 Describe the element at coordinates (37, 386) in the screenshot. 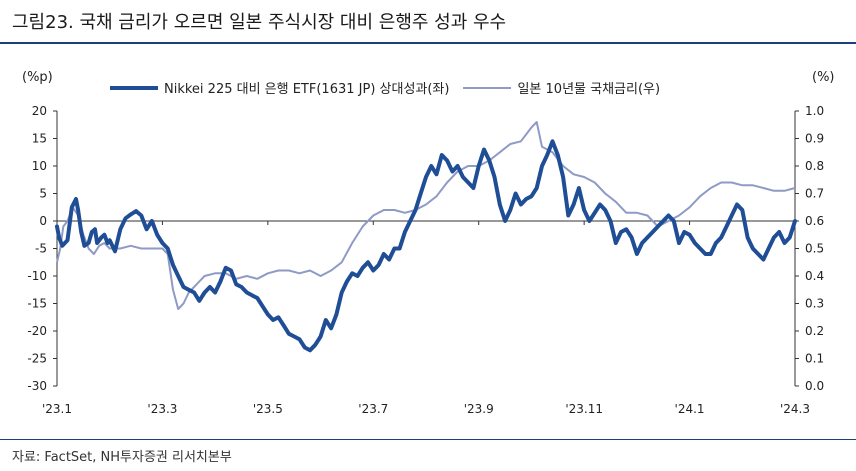

I see `left-tick-label: -30` at that location.